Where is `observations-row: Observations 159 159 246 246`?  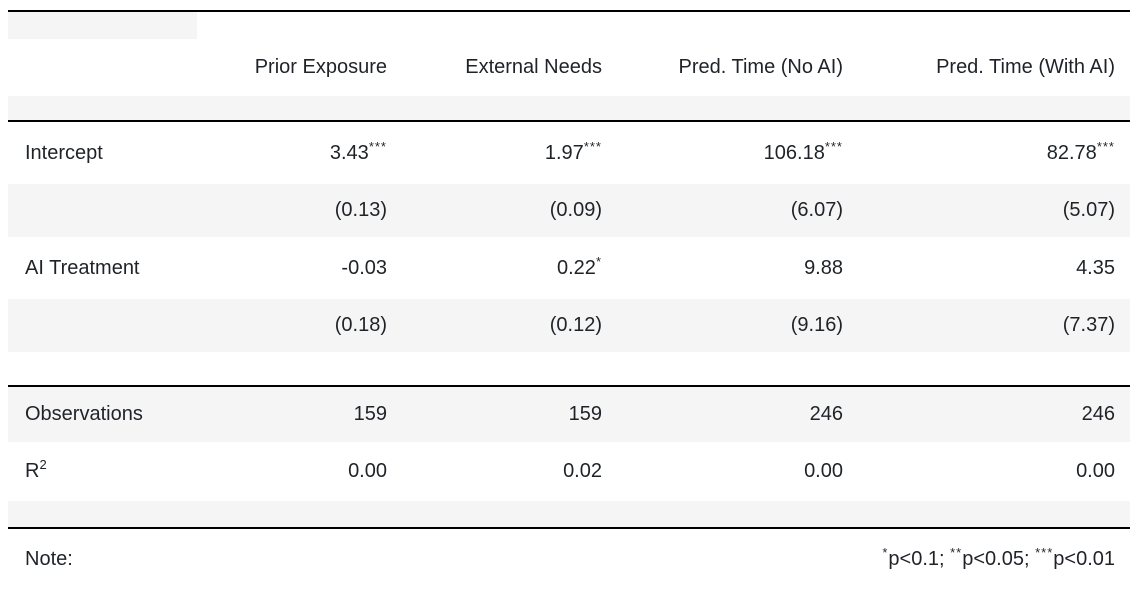 observations-row: Observations 159 159 246 246 is located at coordinates (569, 414).